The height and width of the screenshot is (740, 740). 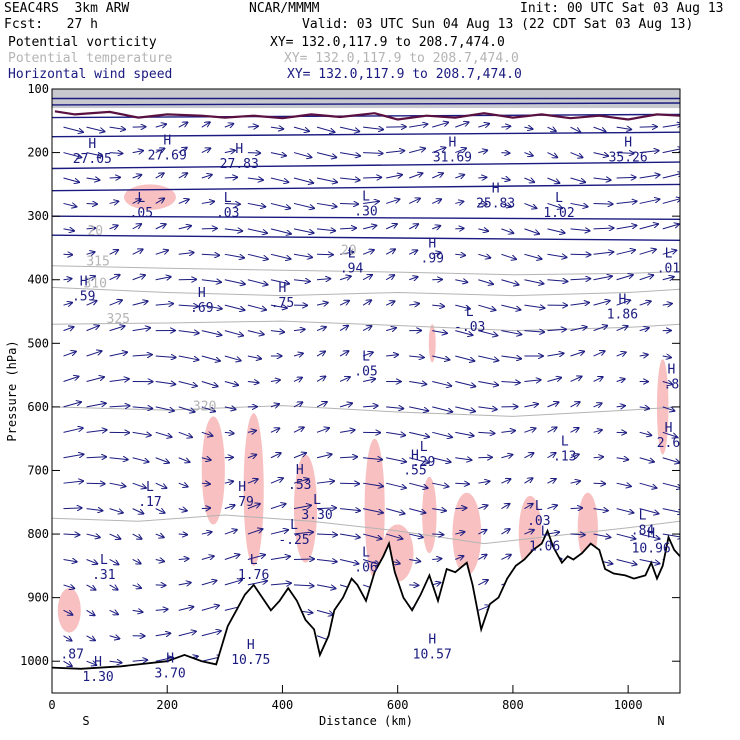 What do you see at coordinates (352, 269) in the screenshot?
I see `extremum-value: .94` at bounding box center [352, 269].